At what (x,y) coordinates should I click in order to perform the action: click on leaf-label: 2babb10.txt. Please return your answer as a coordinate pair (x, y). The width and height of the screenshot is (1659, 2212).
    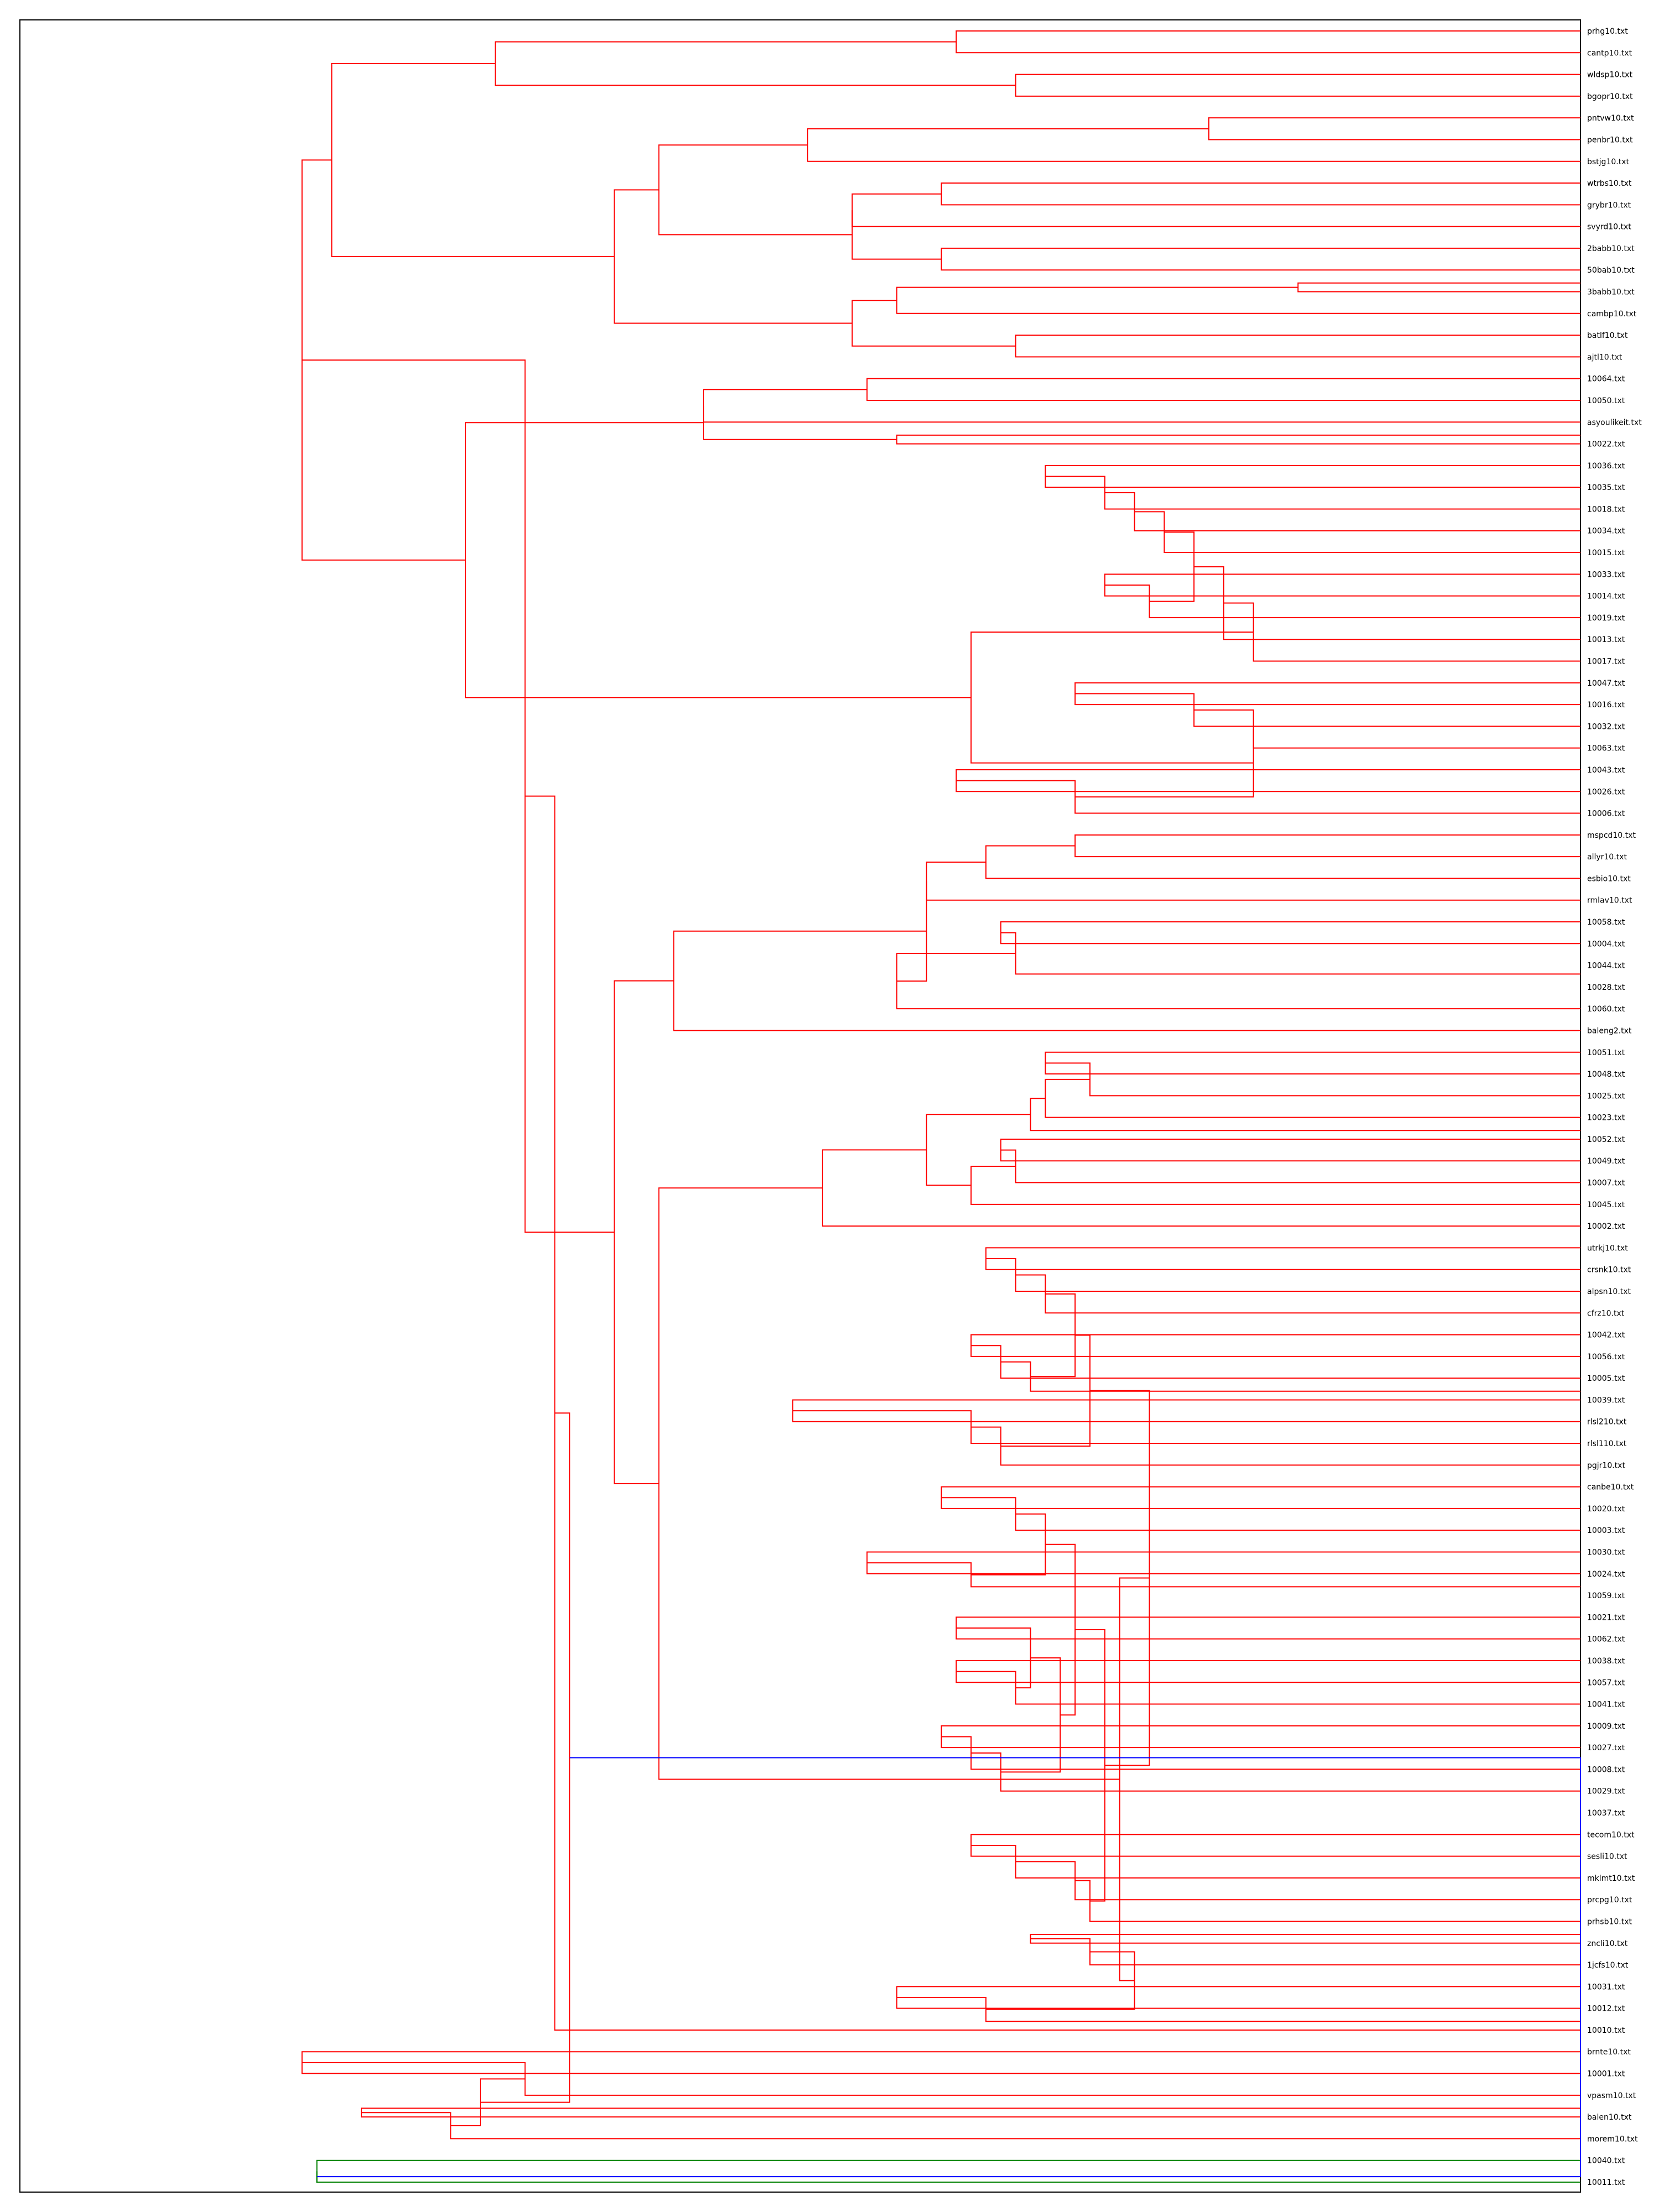
    Looking at the image, I should click on (1611, 249).